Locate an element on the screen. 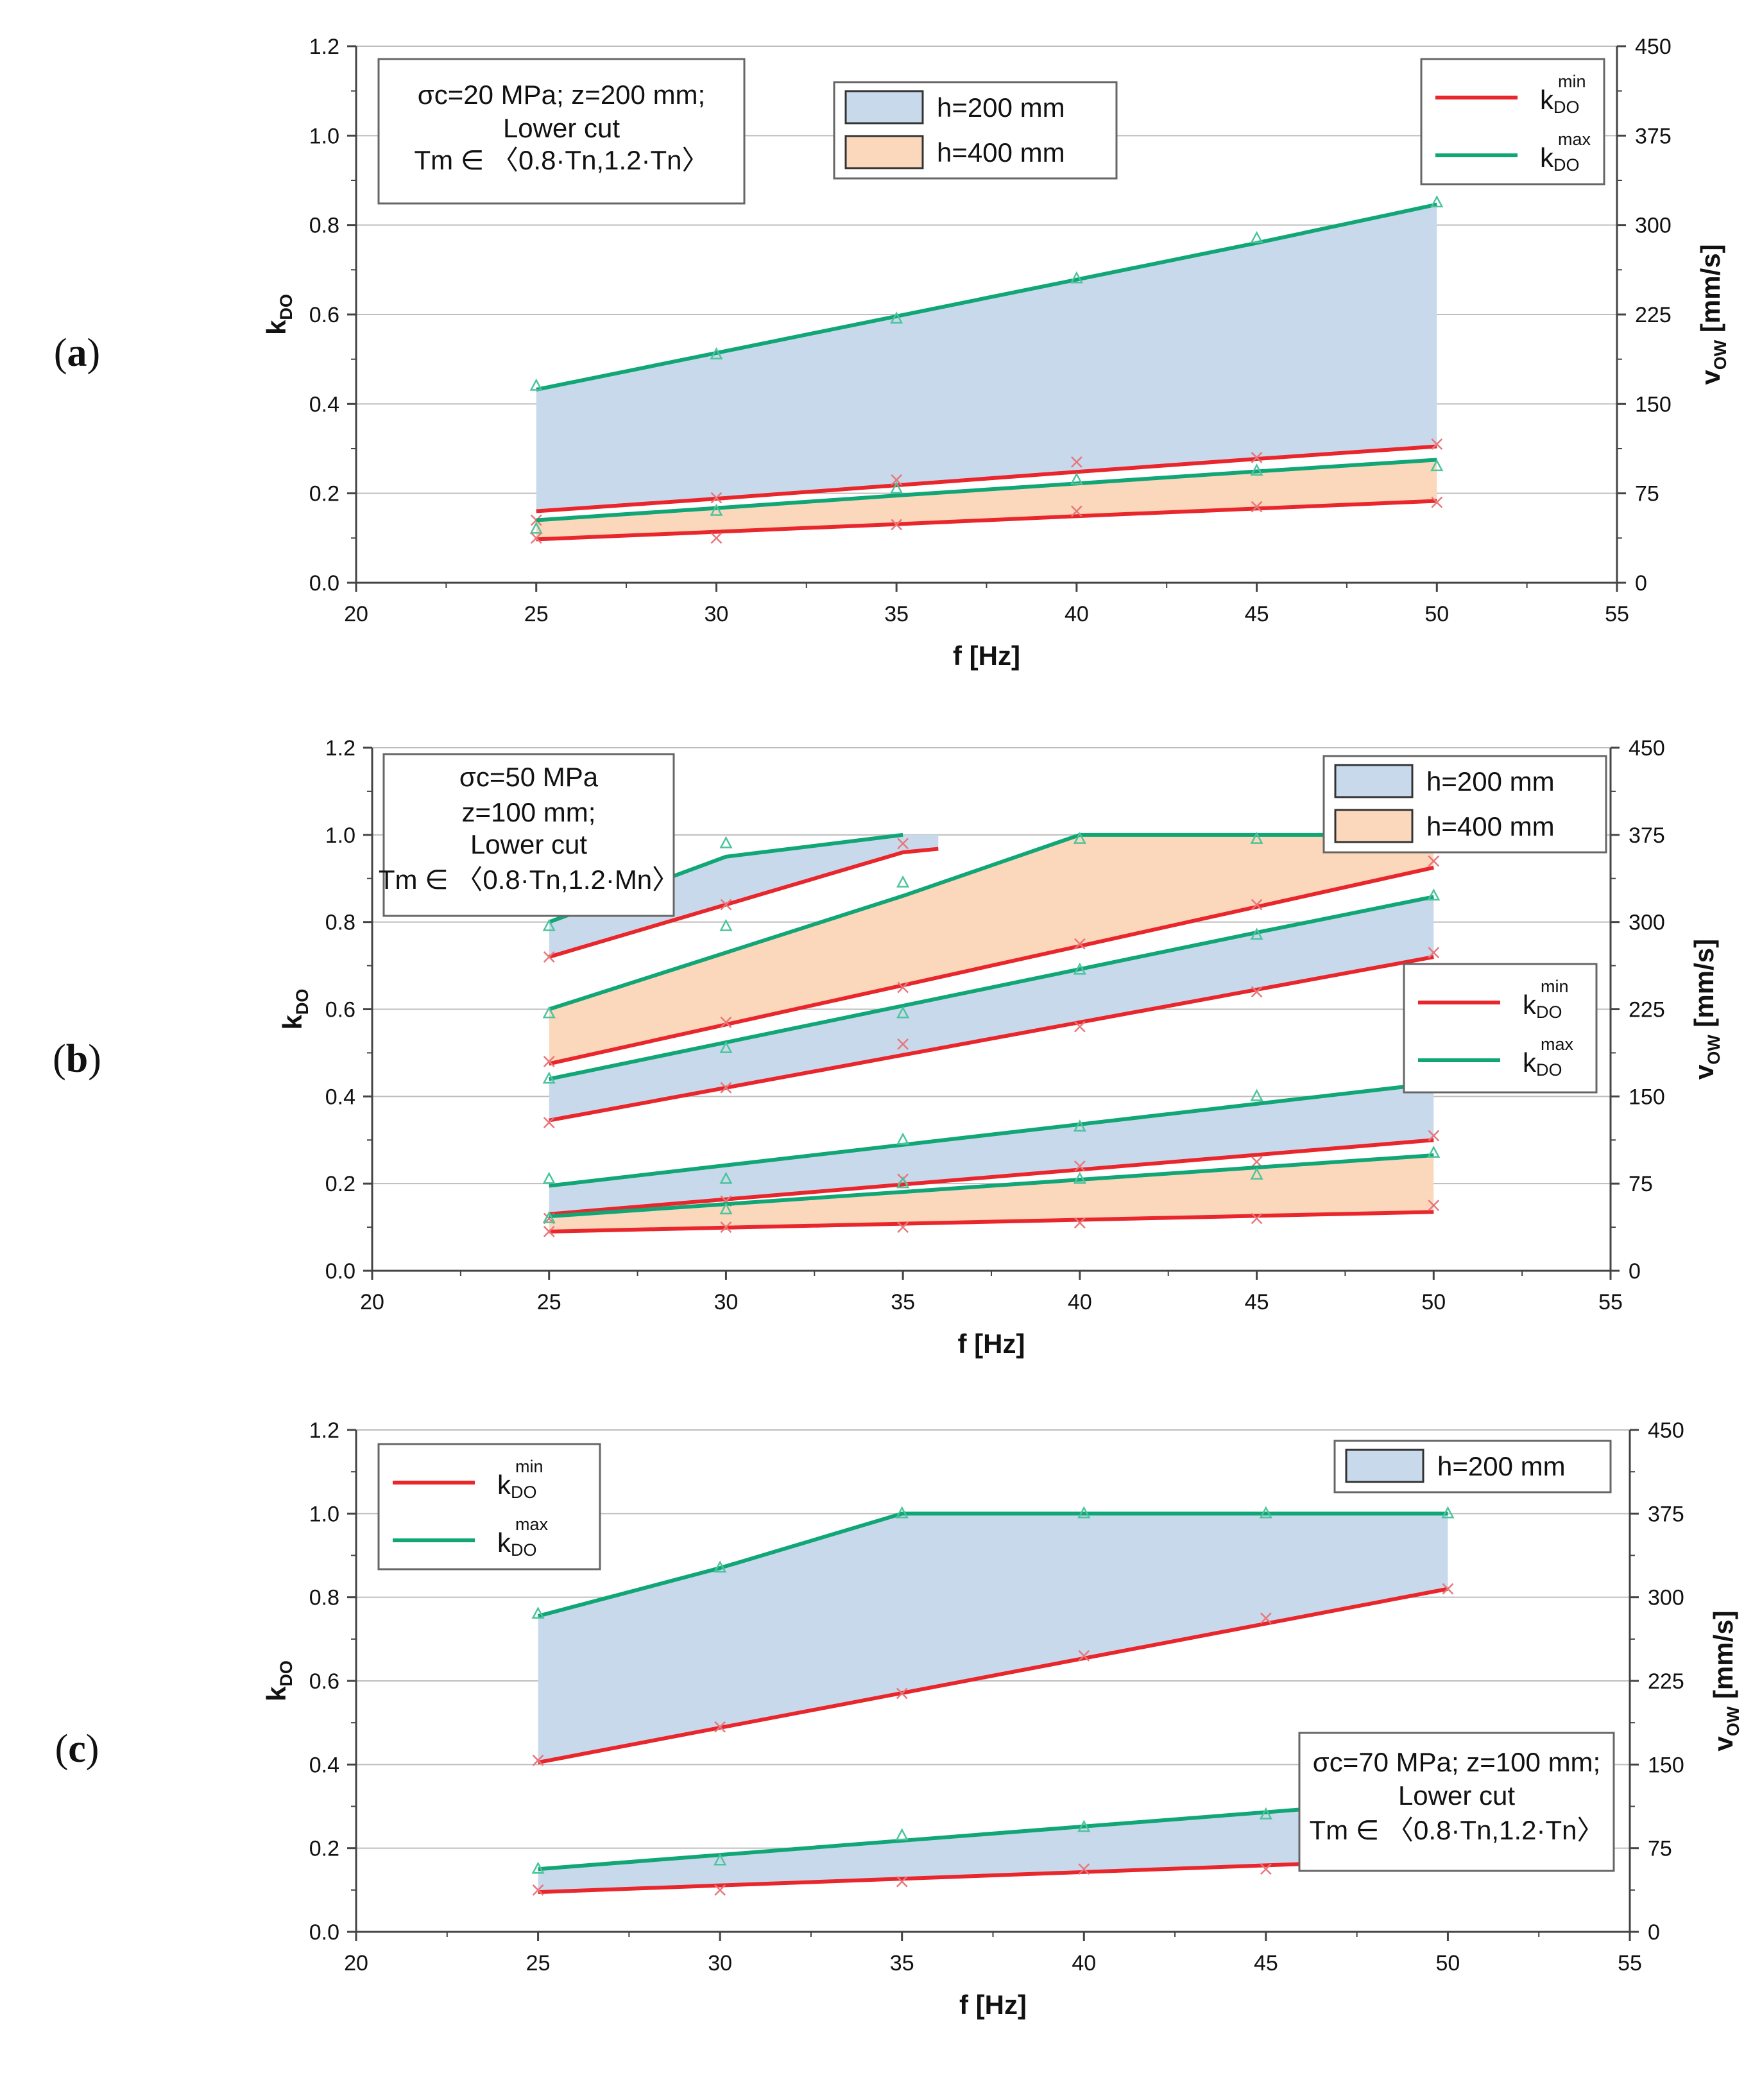 The width and height of the screenshot is (1762, 2100). panel-label: (c) is located at coordinates (77, 1749).